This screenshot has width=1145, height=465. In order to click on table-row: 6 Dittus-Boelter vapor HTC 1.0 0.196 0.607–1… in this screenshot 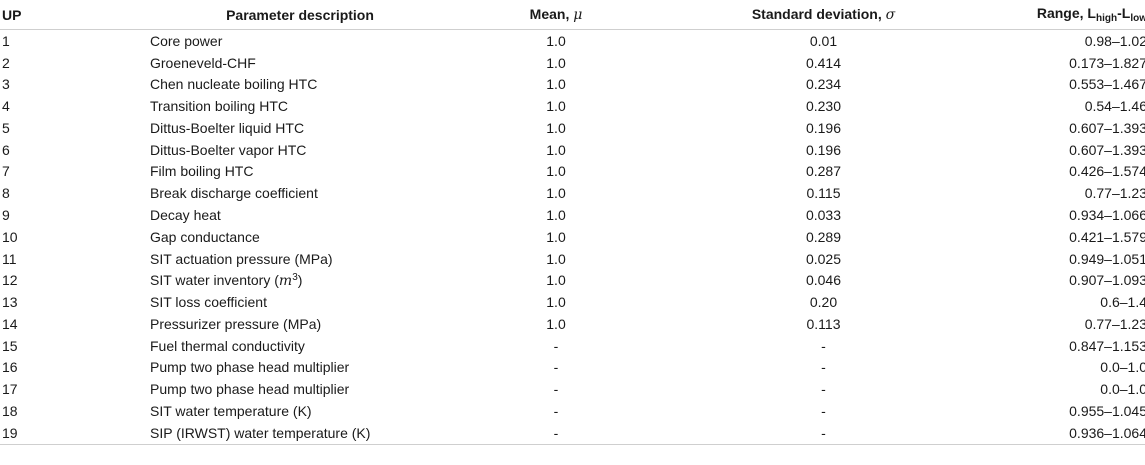, I will do `click(572, 150)`.